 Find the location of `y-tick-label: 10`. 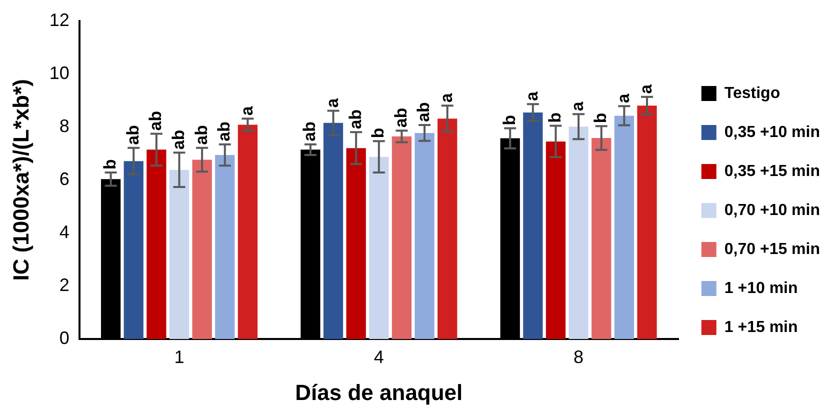

y-tick-label: 10 is located at coordinates (59, 72).